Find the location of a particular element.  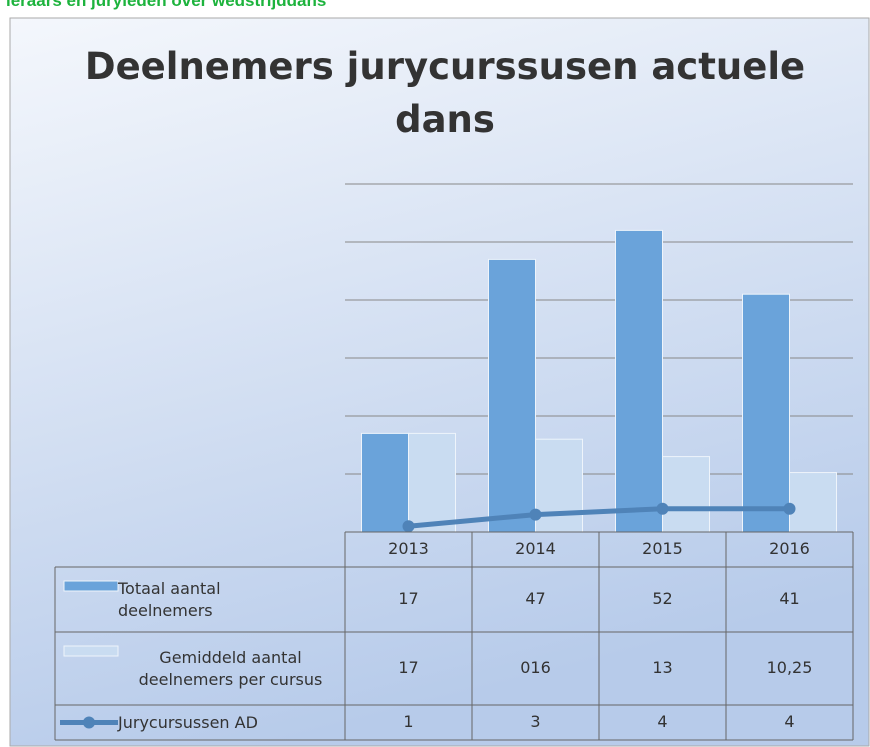

table-value: 52 is located at coordinates (662, 598).